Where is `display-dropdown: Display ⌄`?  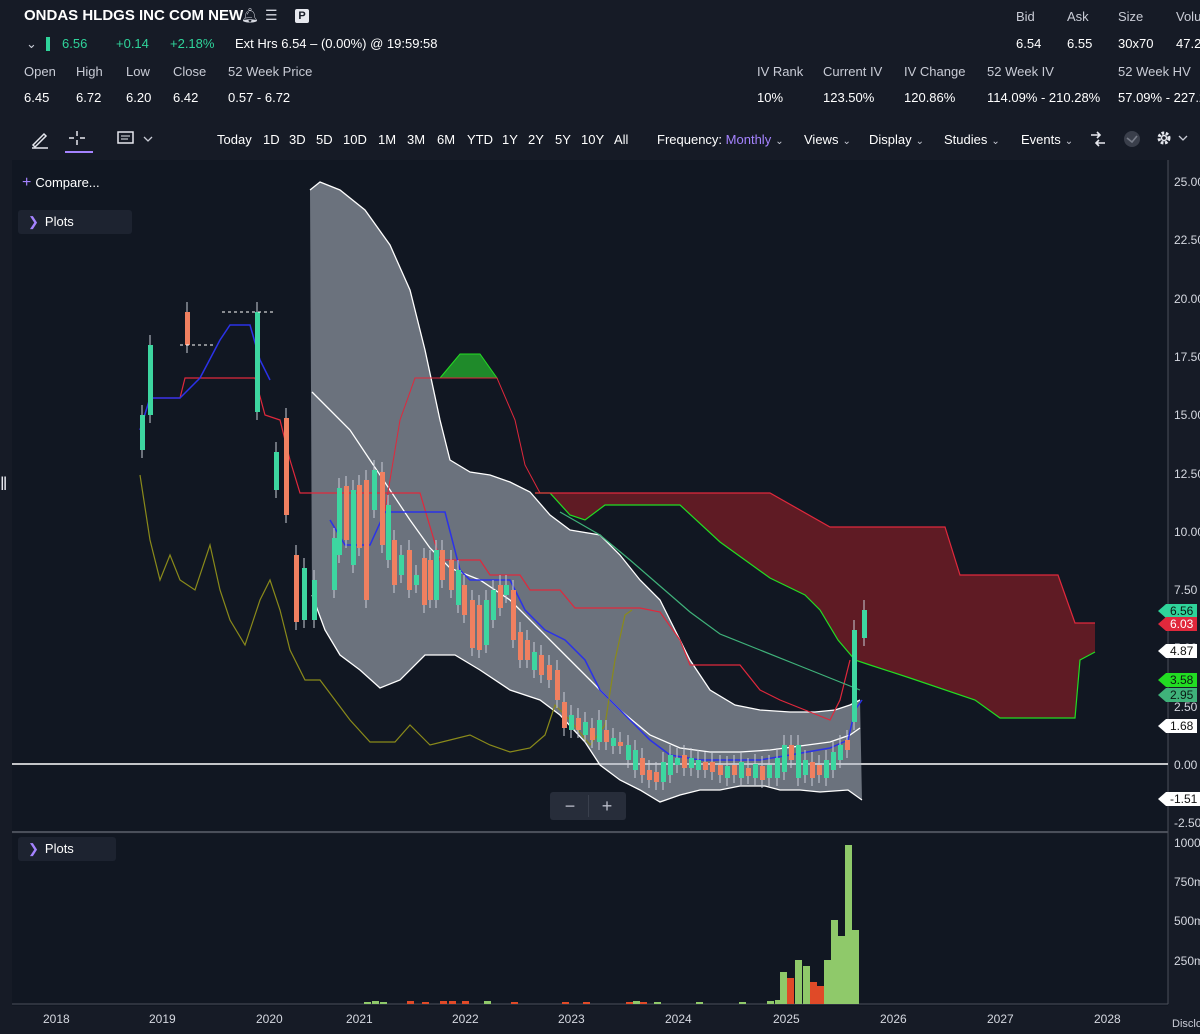 display-dropdown: Display ⌄ is located at coordinates (896, 139).